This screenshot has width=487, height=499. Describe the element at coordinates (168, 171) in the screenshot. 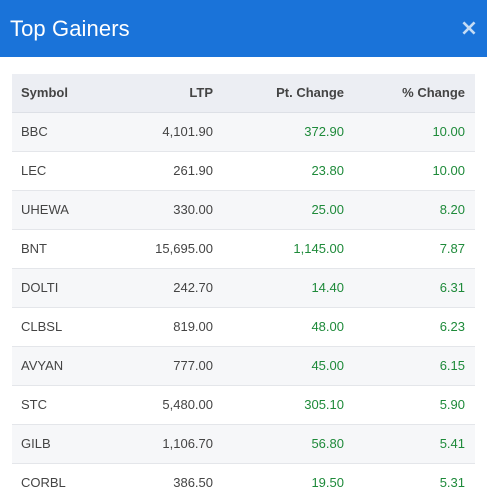

I see `cell-ltp: 261.90` at that location.